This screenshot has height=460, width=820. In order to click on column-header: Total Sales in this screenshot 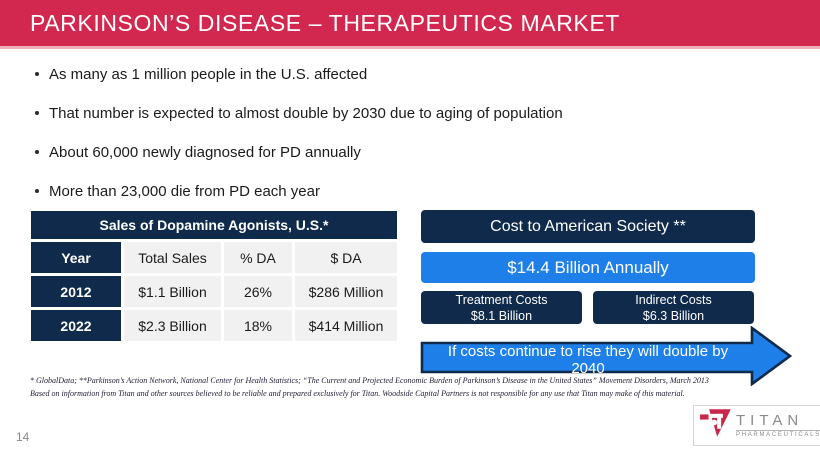, I will do `click(172, 257)`.